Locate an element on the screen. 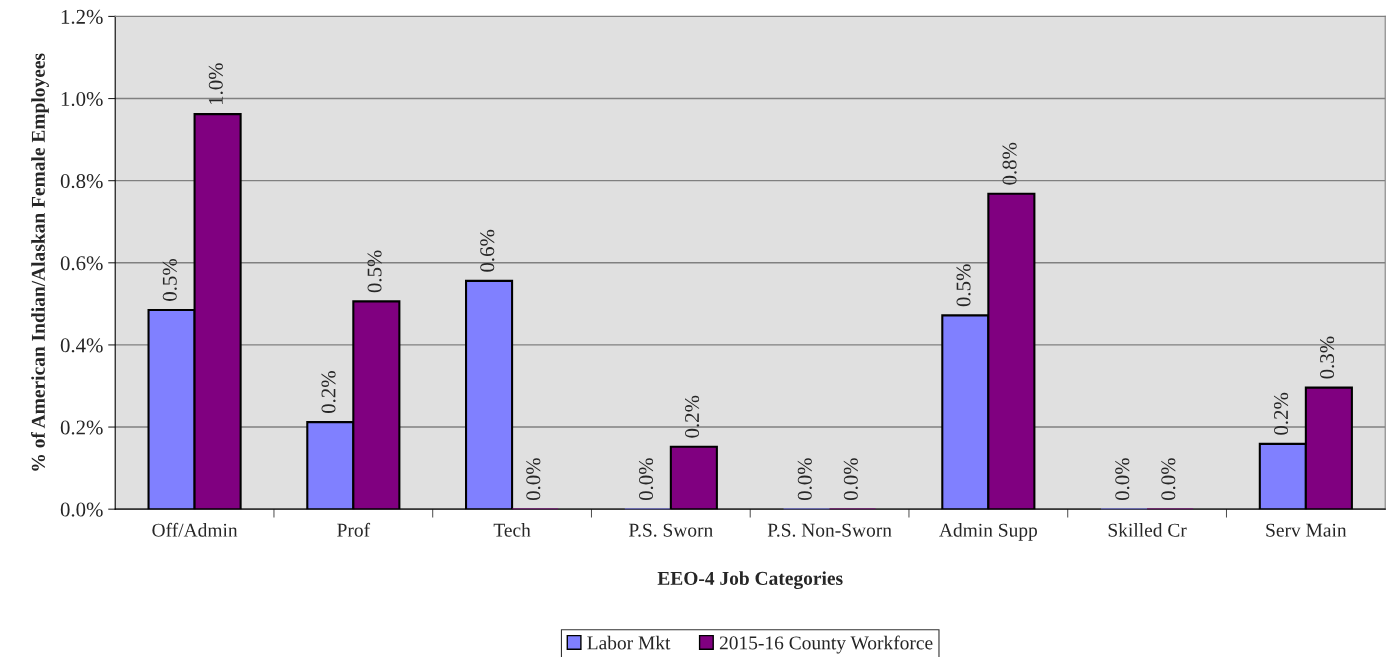  legend-label: Labor Mkt is located at coordinates (629, 642).